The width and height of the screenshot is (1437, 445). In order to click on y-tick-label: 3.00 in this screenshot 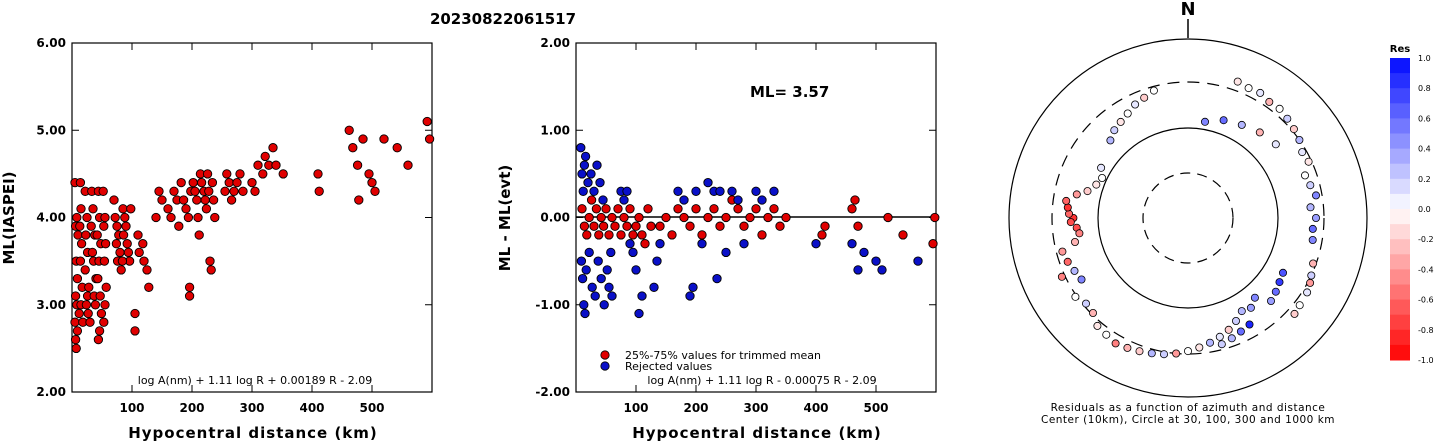, I will do `click(51, 305)`.